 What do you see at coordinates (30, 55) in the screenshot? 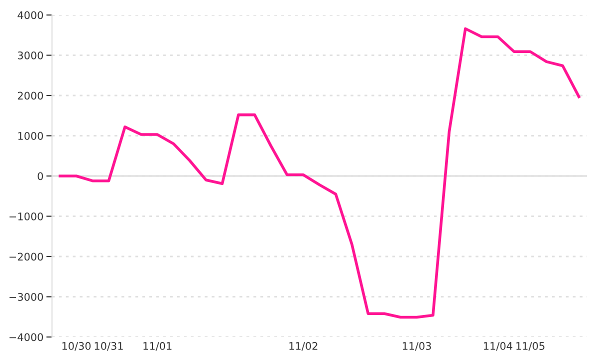
I see `y-tick-label: 3000` at bounding box center [30, 55].